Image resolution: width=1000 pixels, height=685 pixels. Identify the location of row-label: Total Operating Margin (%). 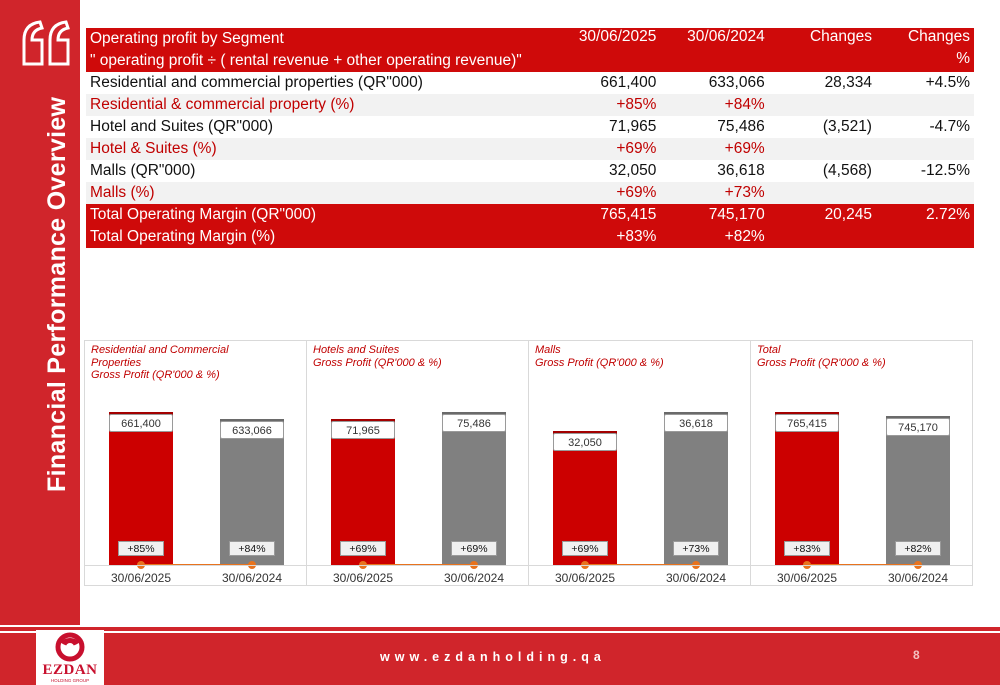
(325, 237).